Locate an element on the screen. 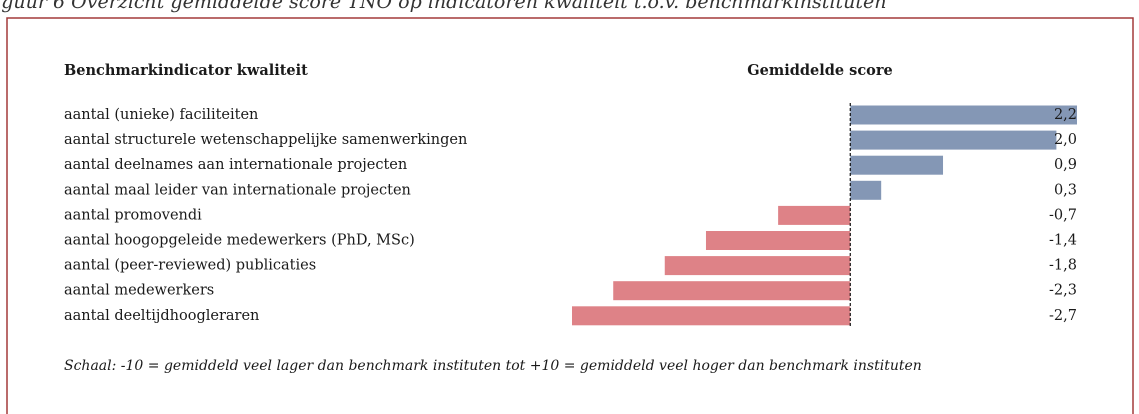  value-label: 0,3 is located at coordinates (1065, 190).